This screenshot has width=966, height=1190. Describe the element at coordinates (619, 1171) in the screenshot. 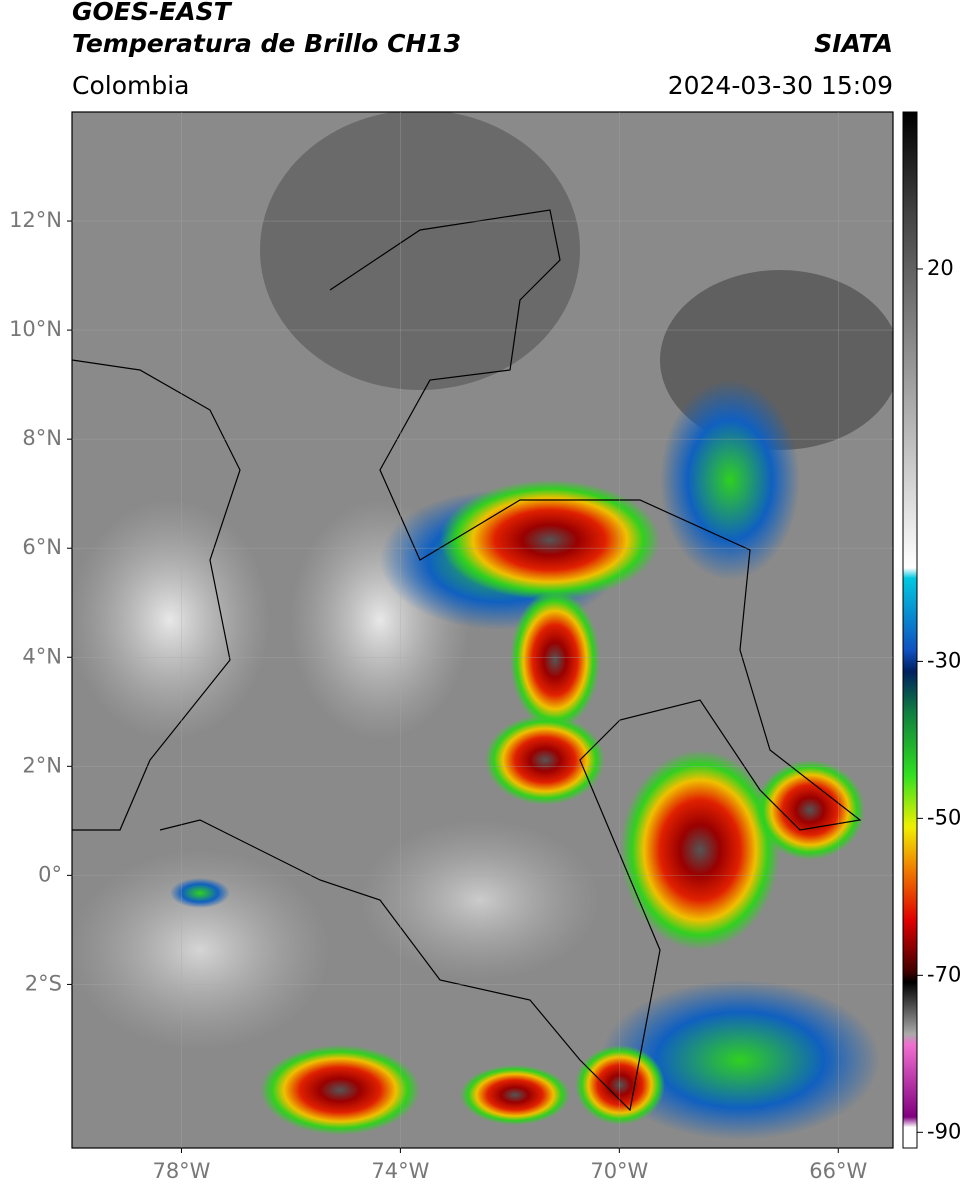

I see `x-tick-label: 70°W` at that location.